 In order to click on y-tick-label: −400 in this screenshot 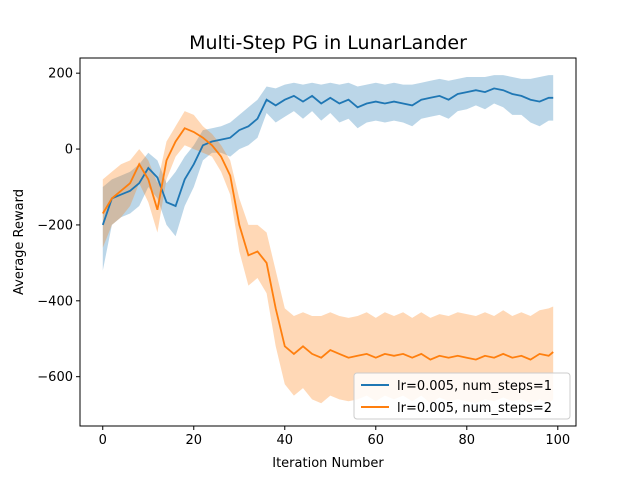, I will do `click(55, 301)`.